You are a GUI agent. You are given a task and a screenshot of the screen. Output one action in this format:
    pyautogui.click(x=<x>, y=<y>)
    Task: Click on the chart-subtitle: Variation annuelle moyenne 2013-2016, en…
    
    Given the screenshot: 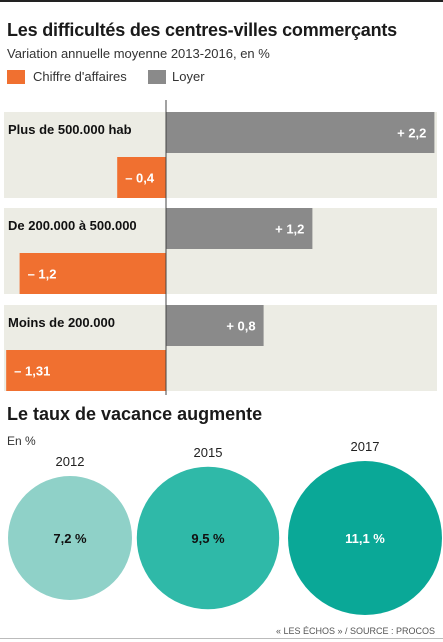 What is the action you would take?
    pyautogui.click(x=138, y=53)
    